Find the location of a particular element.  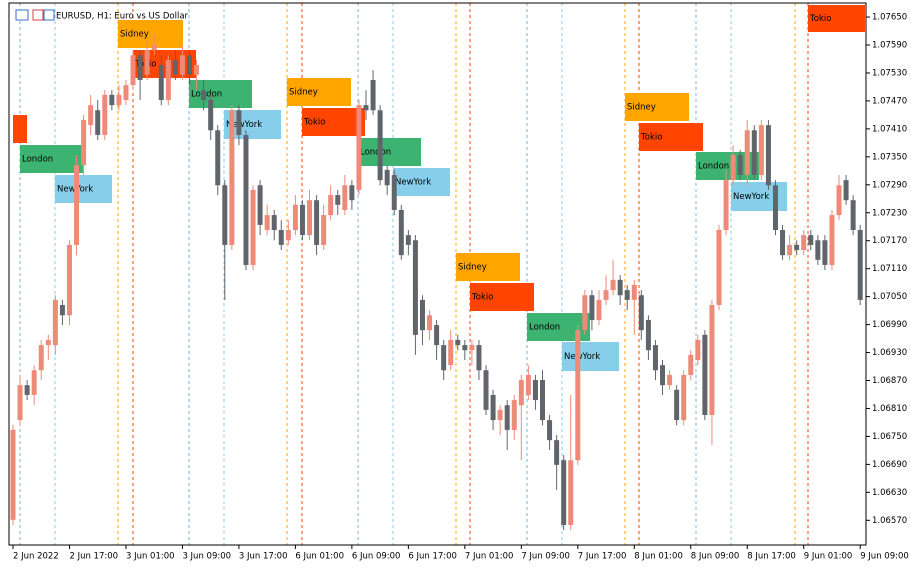

y-tick-label: 1.06810 is located at coordinates (889, 409).